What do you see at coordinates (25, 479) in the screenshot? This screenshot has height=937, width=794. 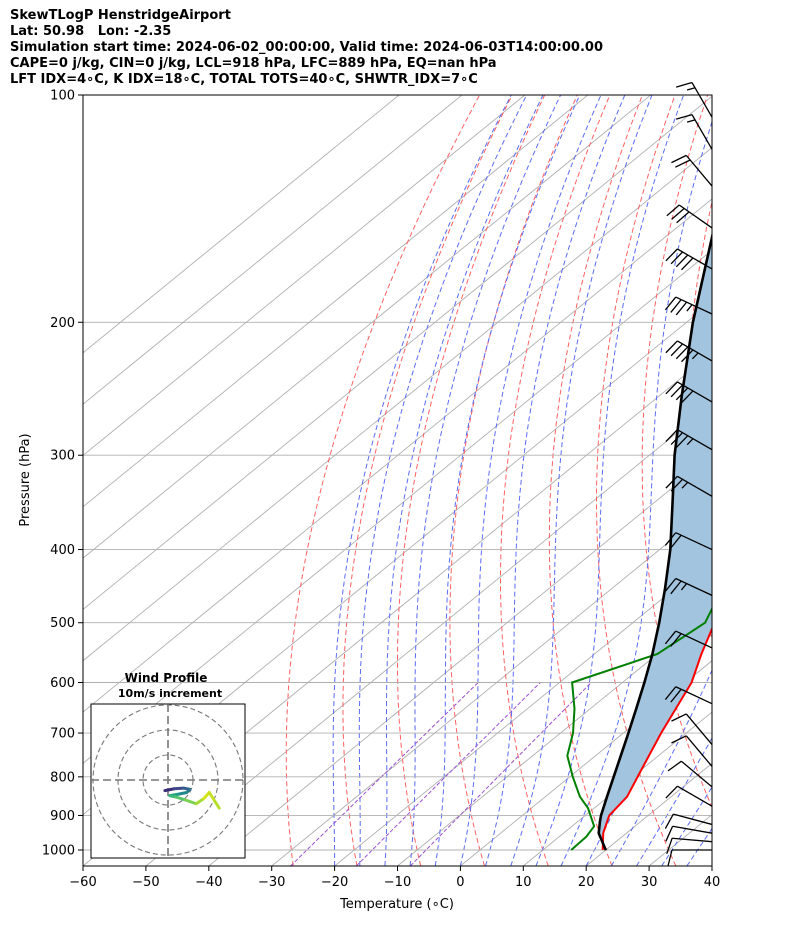 I see `y-axis-label: Pressure (hPa)` at bounding box center [25, 479].